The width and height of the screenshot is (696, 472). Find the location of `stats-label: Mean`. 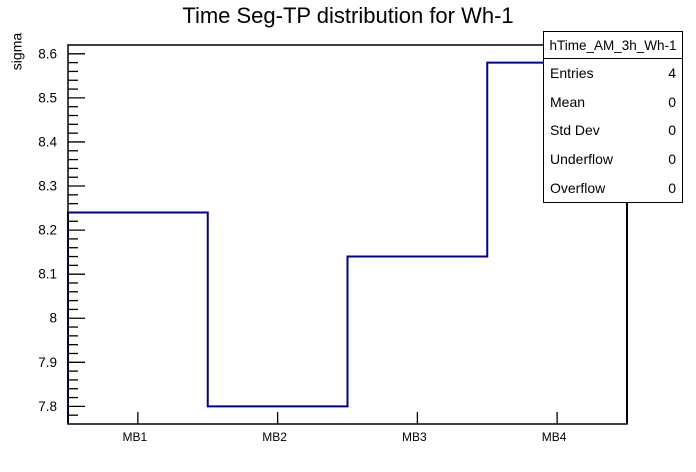

stats-label: Mean is located at coordinates (568, 101).